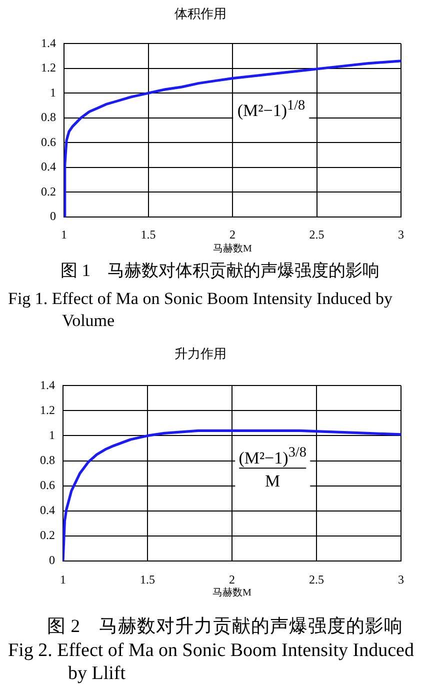  Describe the element at coordinates (271, 109) in the screenshot. I see `annotation: (M²−1)$^{1/8}$` at that location.